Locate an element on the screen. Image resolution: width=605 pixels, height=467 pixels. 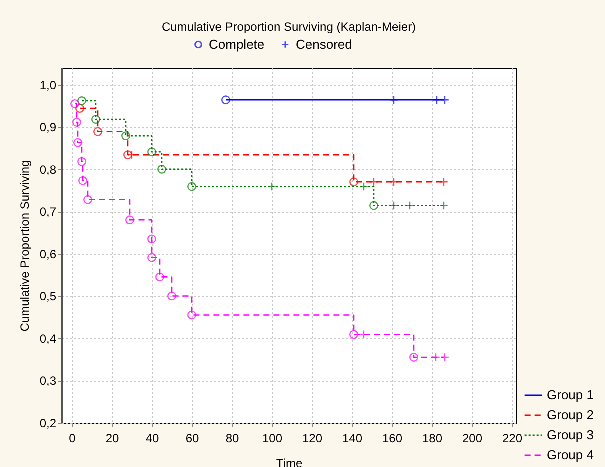
legend-label: Censored is located at coordinates (324, 44).